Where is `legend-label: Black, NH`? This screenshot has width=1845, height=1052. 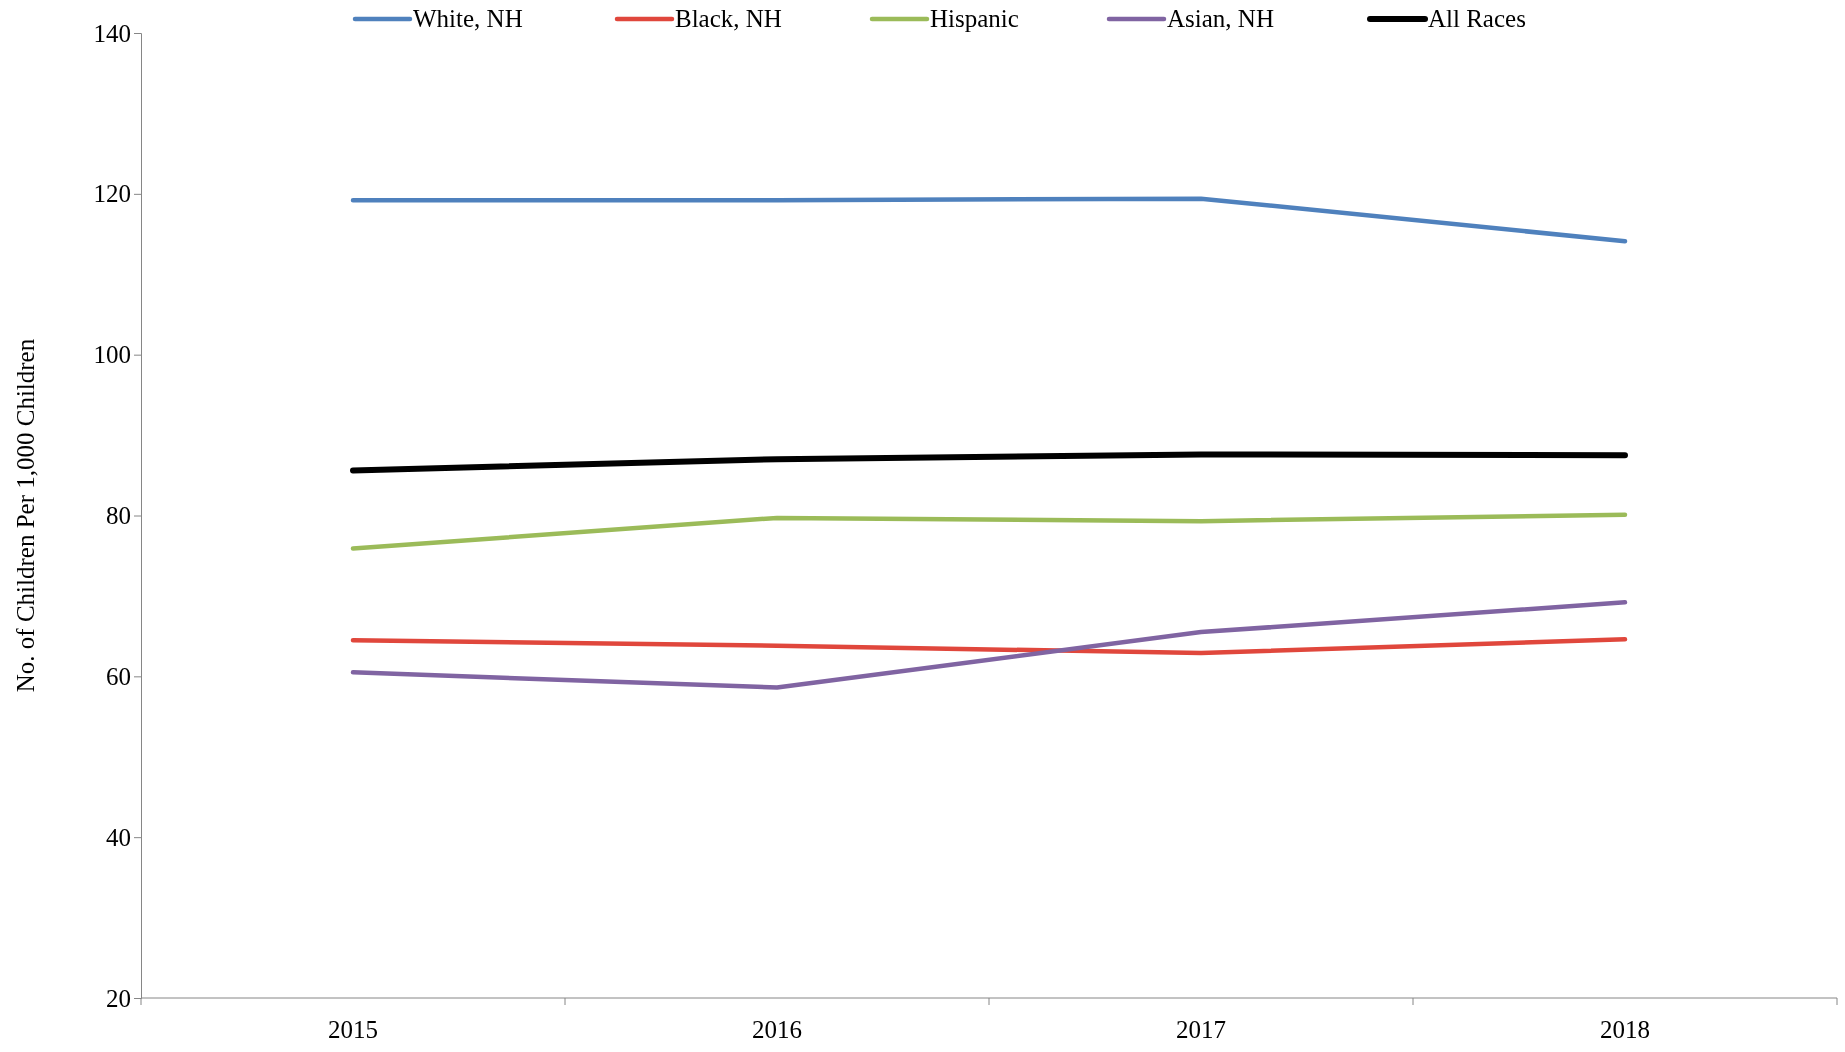
legend-label: Black, NH is located at coordinates (728, 18).